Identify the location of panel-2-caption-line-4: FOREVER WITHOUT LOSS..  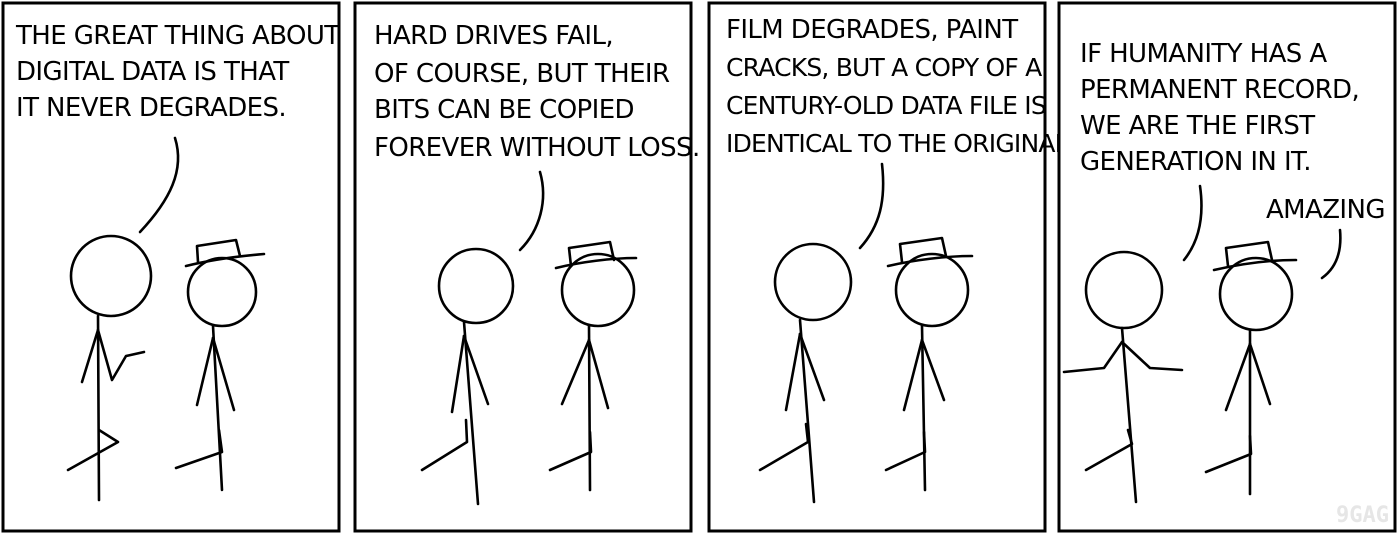
(537, 148).